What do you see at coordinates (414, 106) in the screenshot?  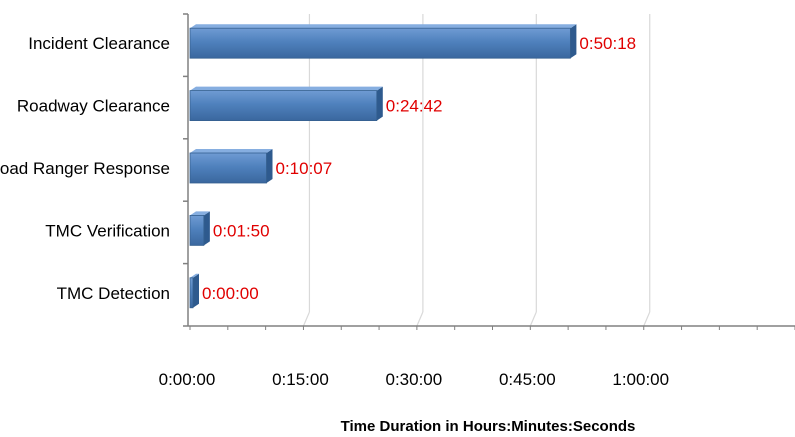 I see `data-label: 0:24:42` at bounding box center [414, 106].